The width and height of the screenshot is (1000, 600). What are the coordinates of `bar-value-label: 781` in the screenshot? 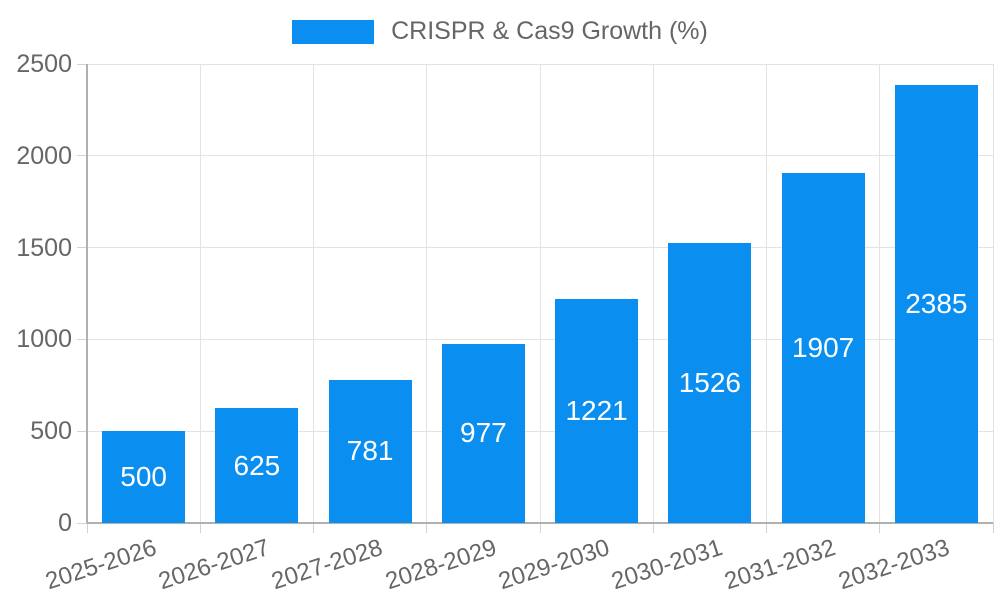 It's located at (370, 451).